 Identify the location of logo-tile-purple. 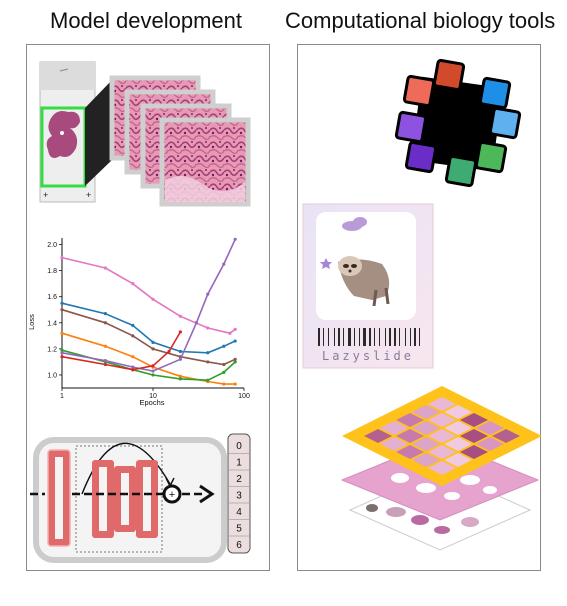
(411, 127).